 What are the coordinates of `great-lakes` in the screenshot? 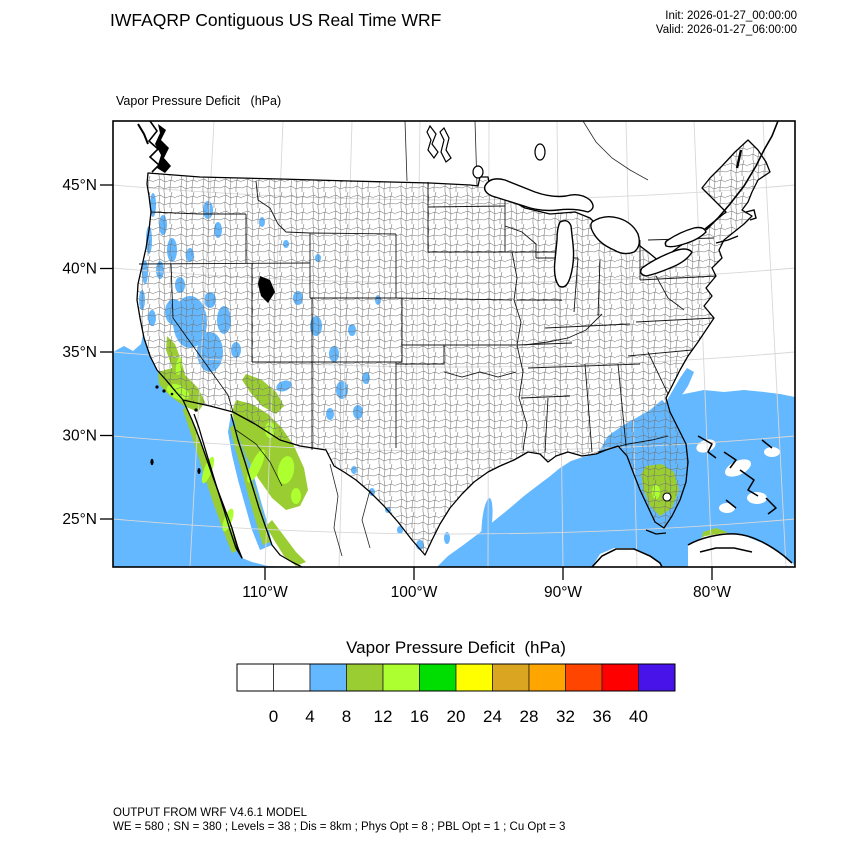 It's located at (595, 233).